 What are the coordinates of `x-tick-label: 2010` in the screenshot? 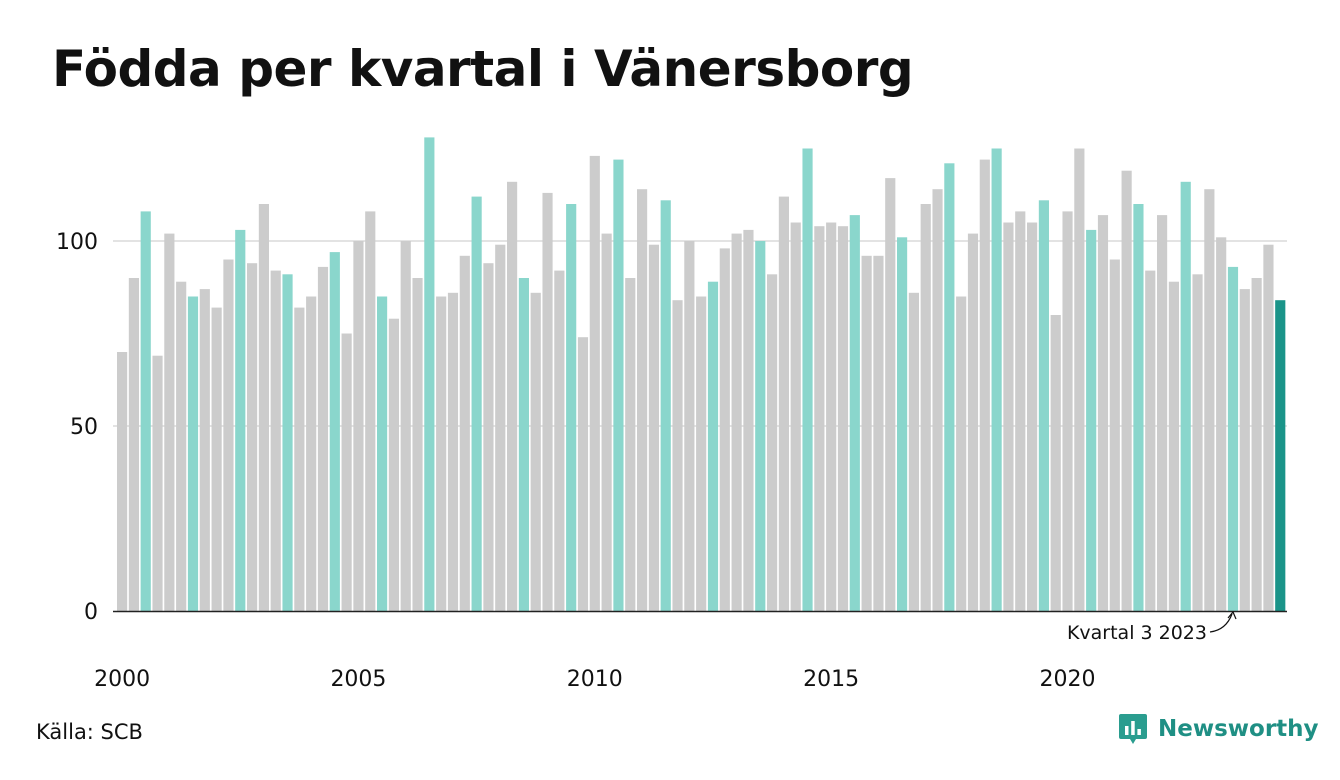 It's located at (595, 679).